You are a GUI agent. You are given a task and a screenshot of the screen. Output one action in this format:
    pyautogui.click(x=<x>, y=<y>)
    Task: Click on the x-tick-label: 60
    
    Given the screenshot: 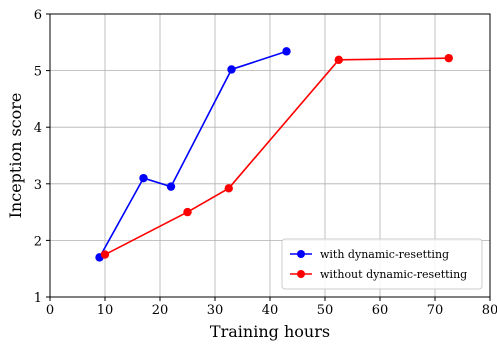 What is the action you would take?
    pyautogui.click(x=380, y=310)
    